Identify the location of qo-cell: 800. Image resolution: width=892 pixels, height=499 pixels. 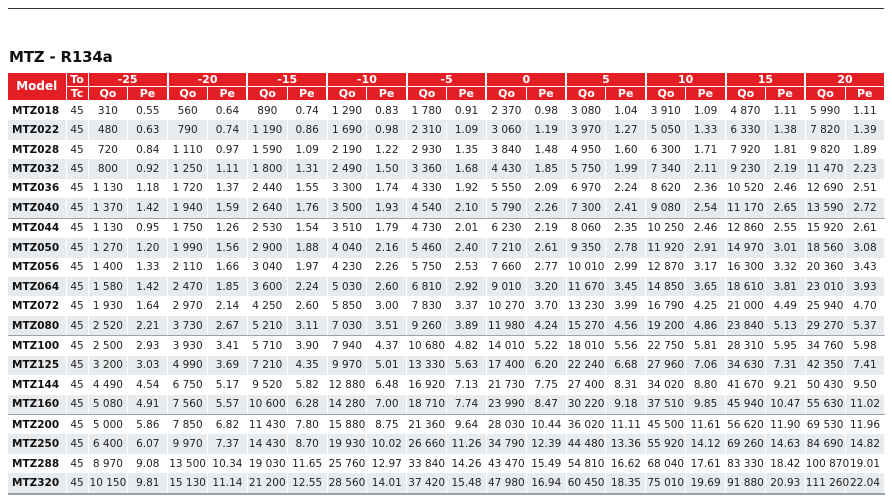
(108, 169).